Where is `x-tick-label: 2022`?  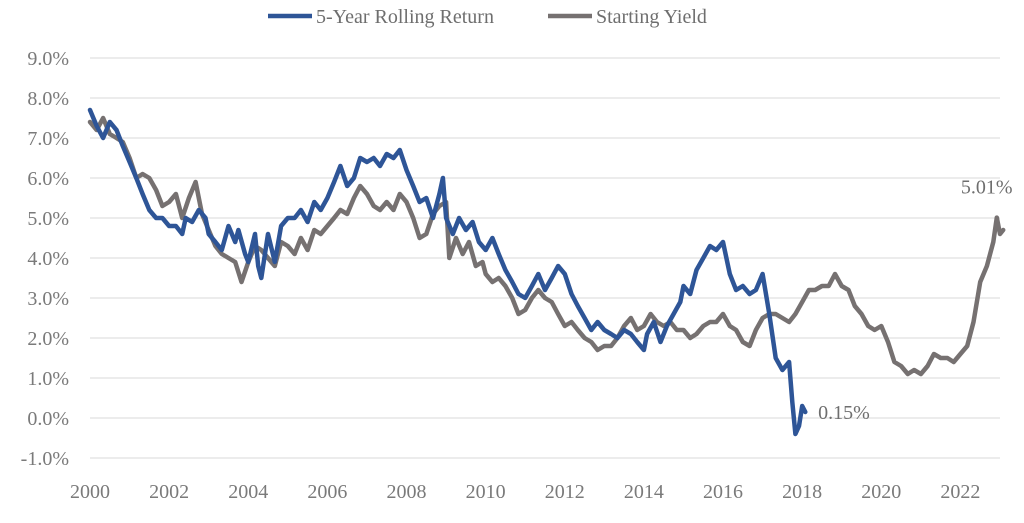
x-tick-label: 2022 is located at coordinates (960, 492).